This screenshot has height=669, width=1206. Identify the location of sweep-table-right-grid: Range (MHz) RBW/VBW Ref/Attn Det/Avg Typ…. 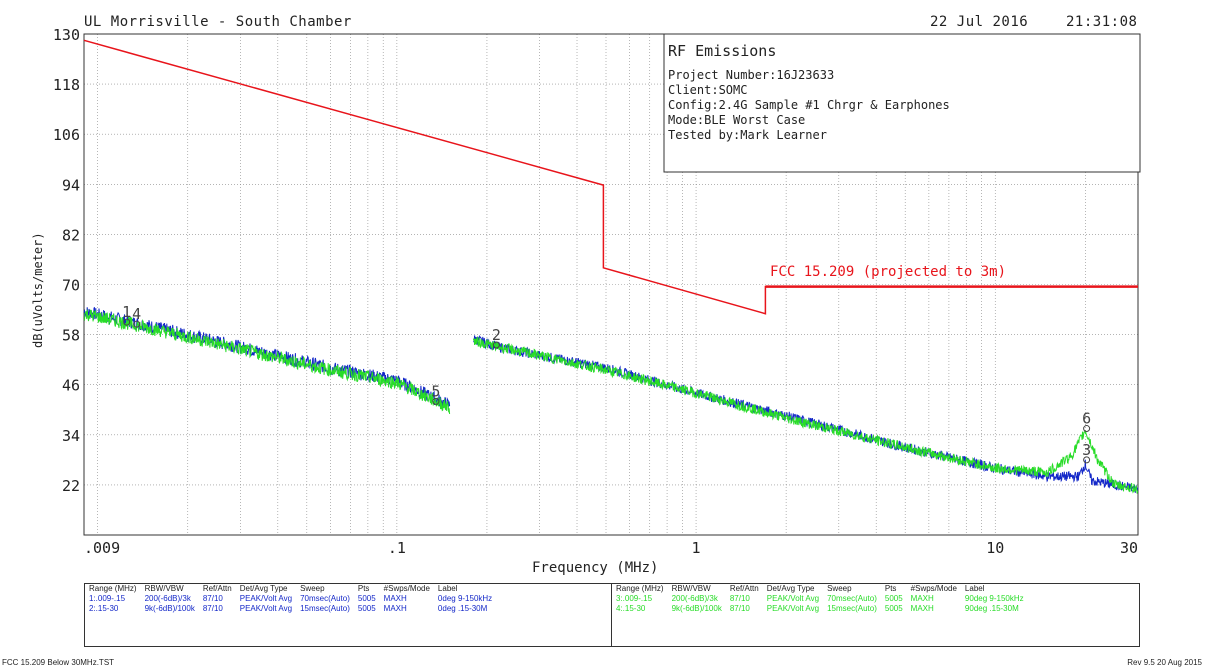
(820, 599).